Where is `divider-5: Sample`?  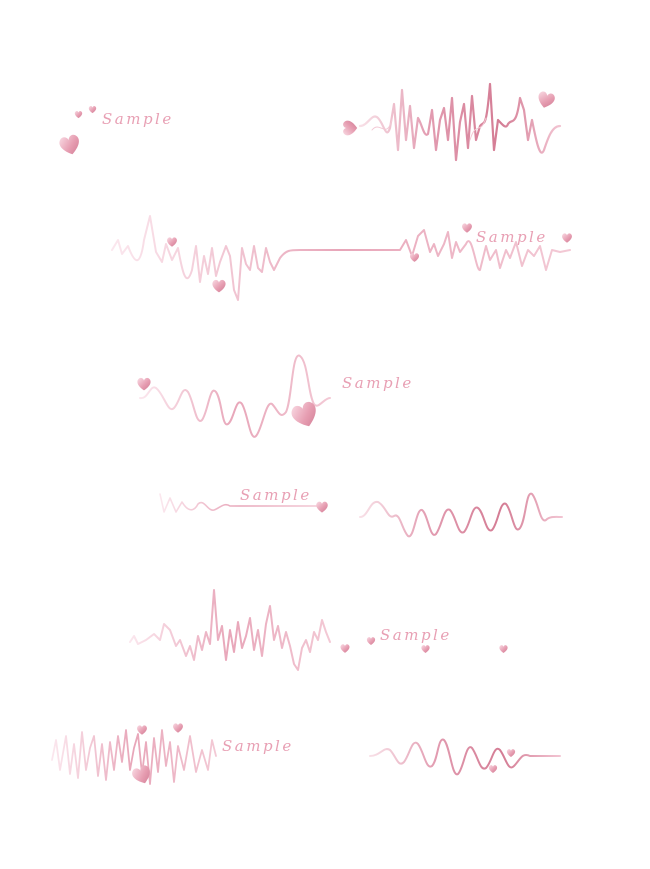
divider-5: Sample is located at coordinates (333, 630).